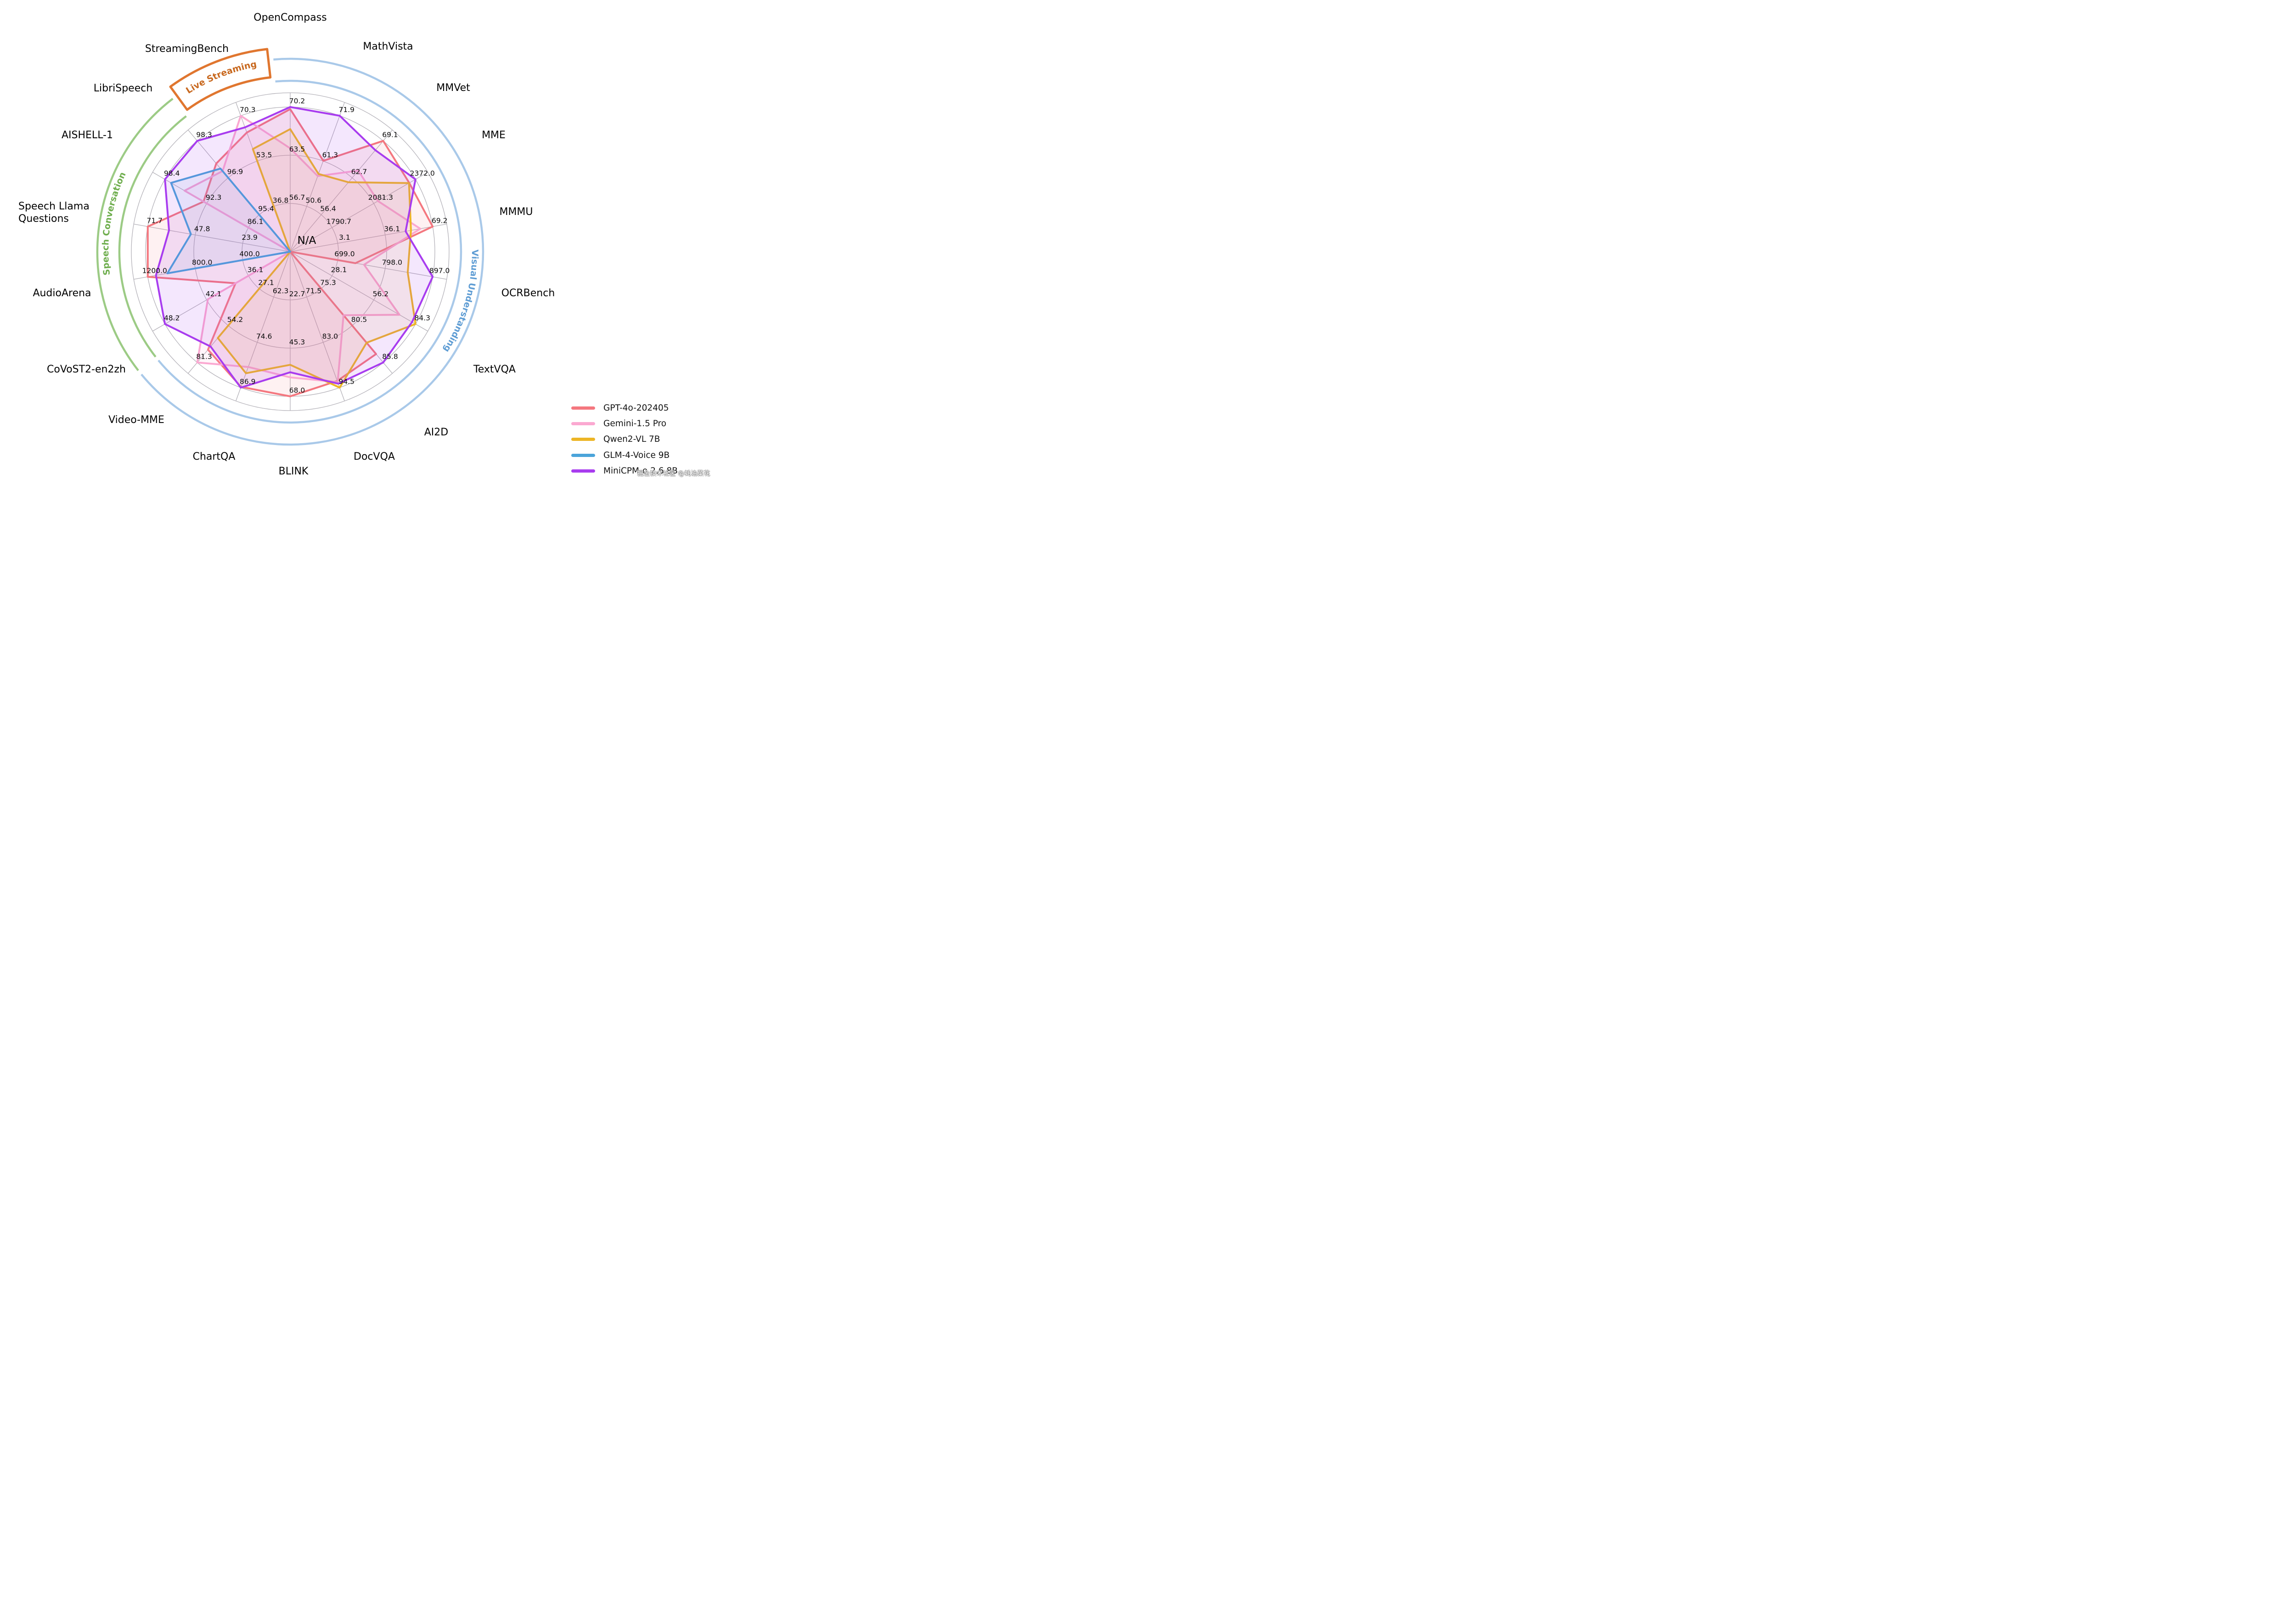 The width and height of the screenshot is (2296, 1601). Describe the element at coordinates (204, 356) in the screenshot. I see `axis-tick-label: 81.3` at that location.